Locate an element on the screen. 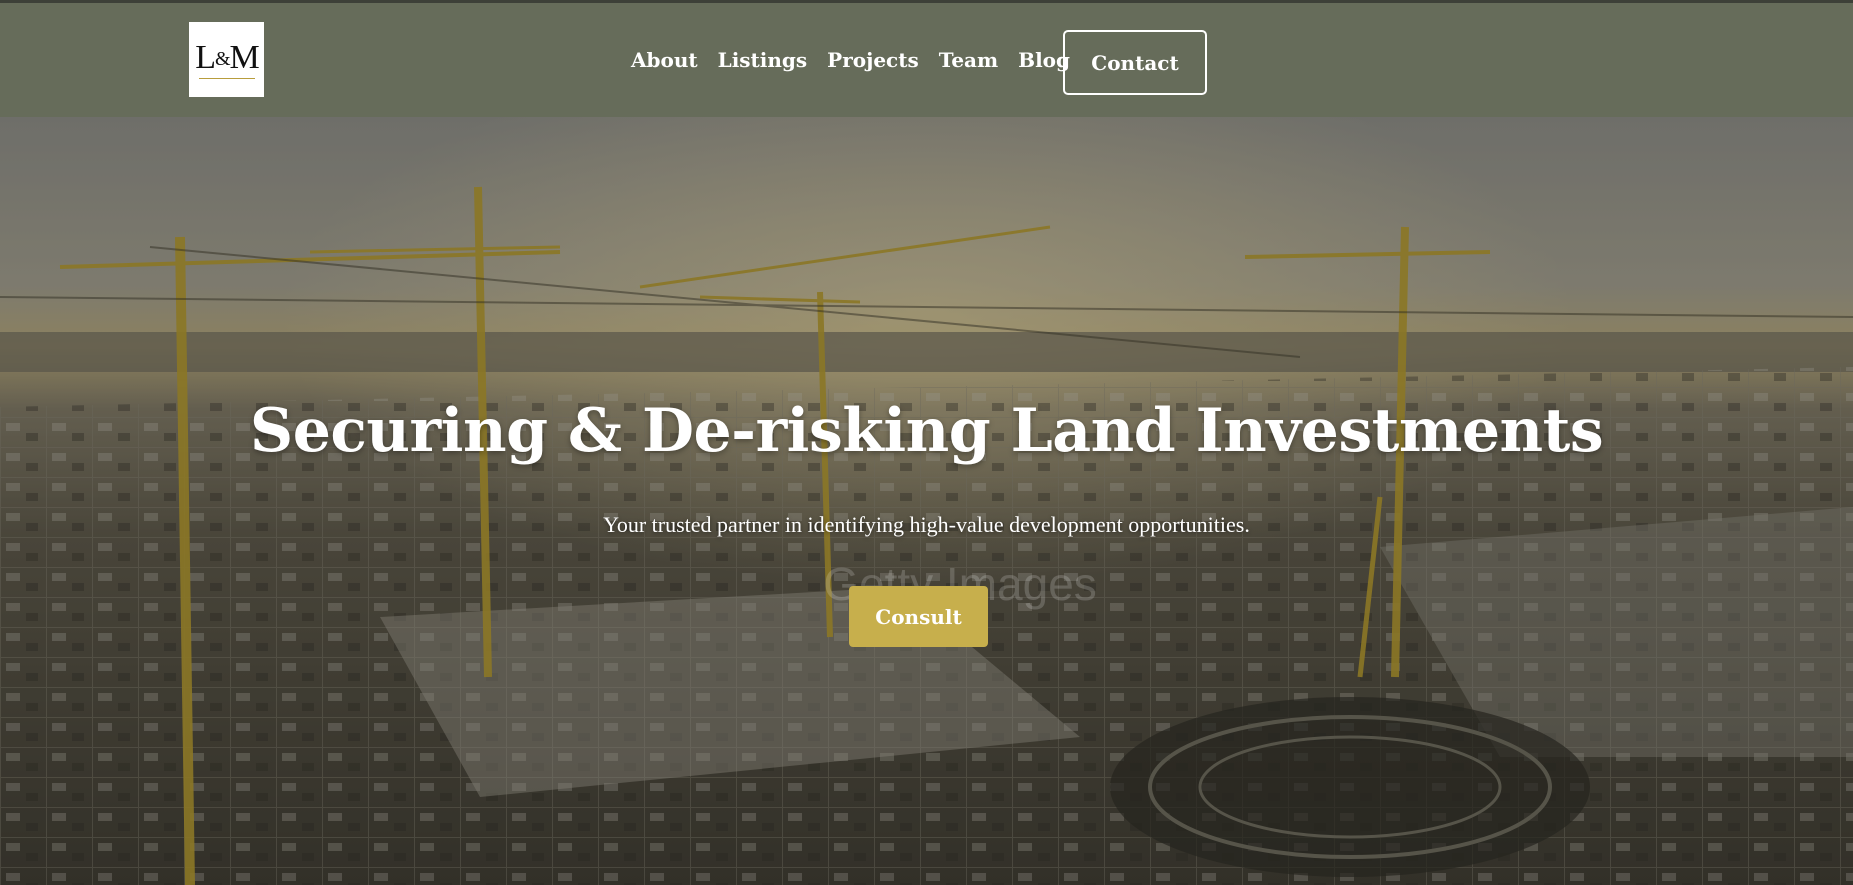 The width and height of the screenshot is (1853, 885). consult-button: Consult is located at coordinates (918, 616).